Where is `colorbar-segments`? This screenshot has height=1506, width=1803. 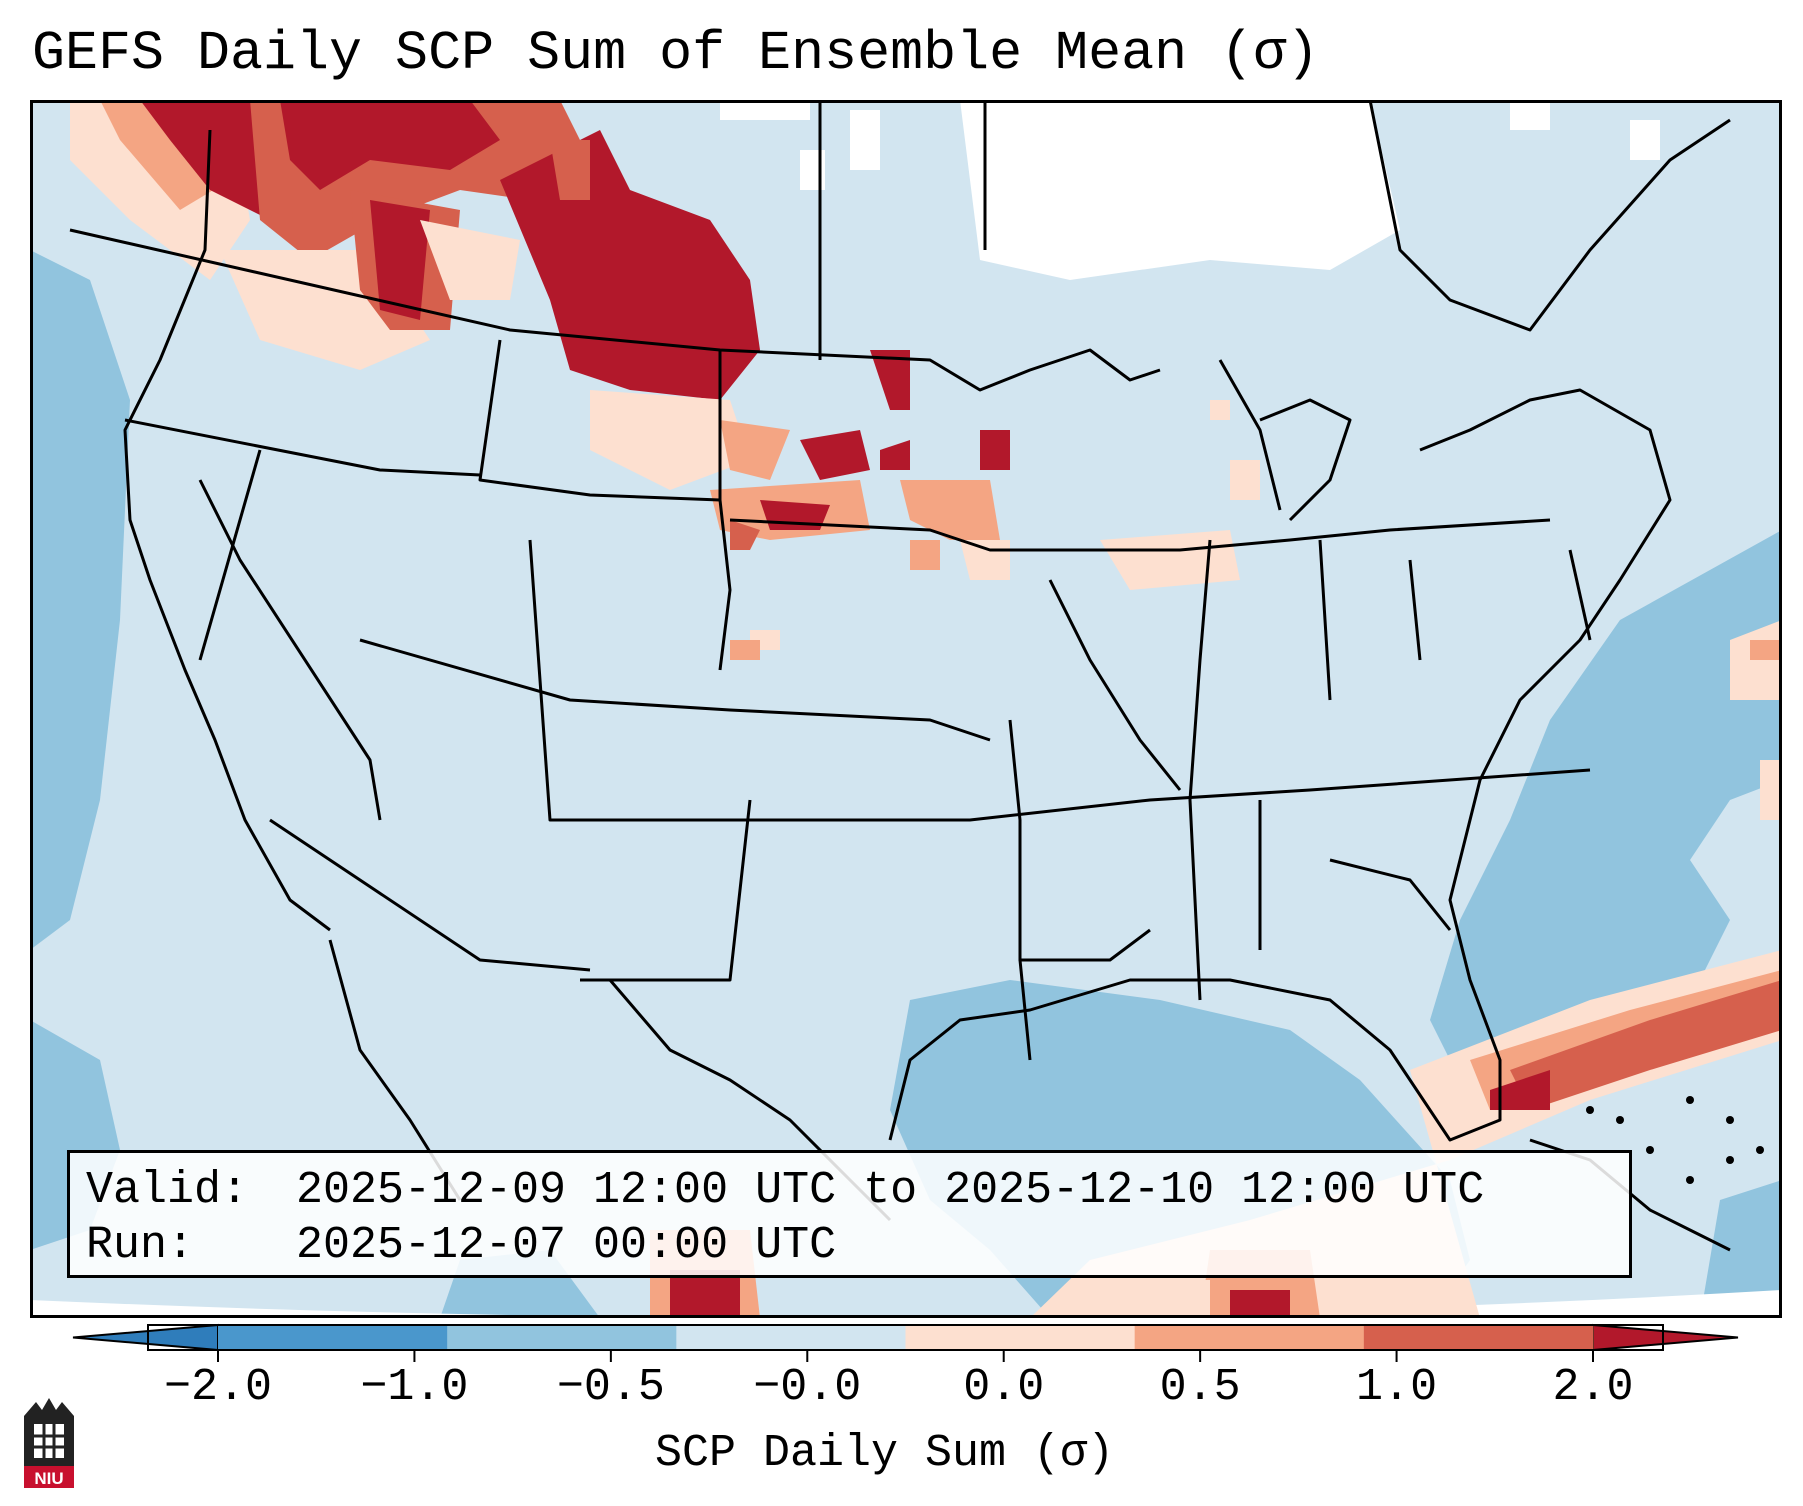 colorbar-segments is located at coordinates (905, 1337).